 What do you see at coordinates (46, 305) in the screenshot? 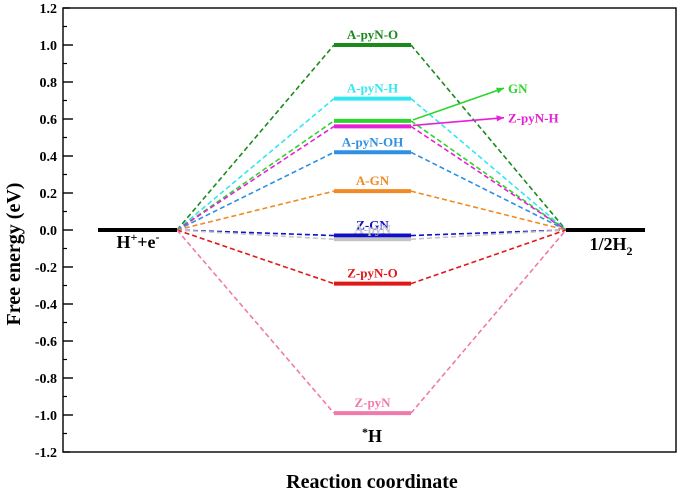
I see `y-tick-label: -0.4` at bounding box center [46, 305].